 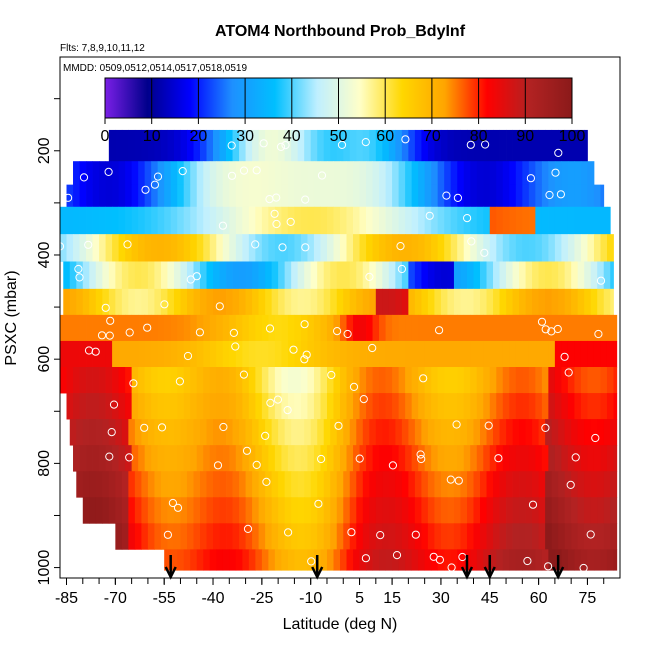 I want to click on x-axis-label: Latitude (deg N), so click(x=340, y=624).